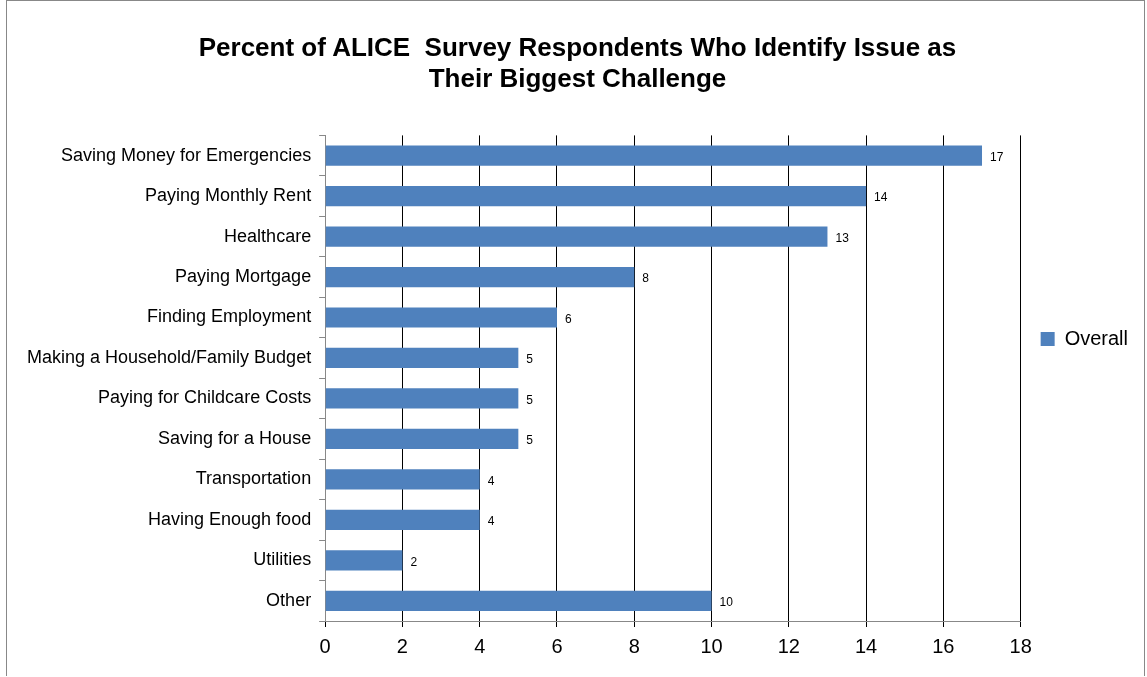 Image resolution: width=1147 pixels, height=677 pixels. I want to click on y-tick-label: Utilities, so click(282, 559).